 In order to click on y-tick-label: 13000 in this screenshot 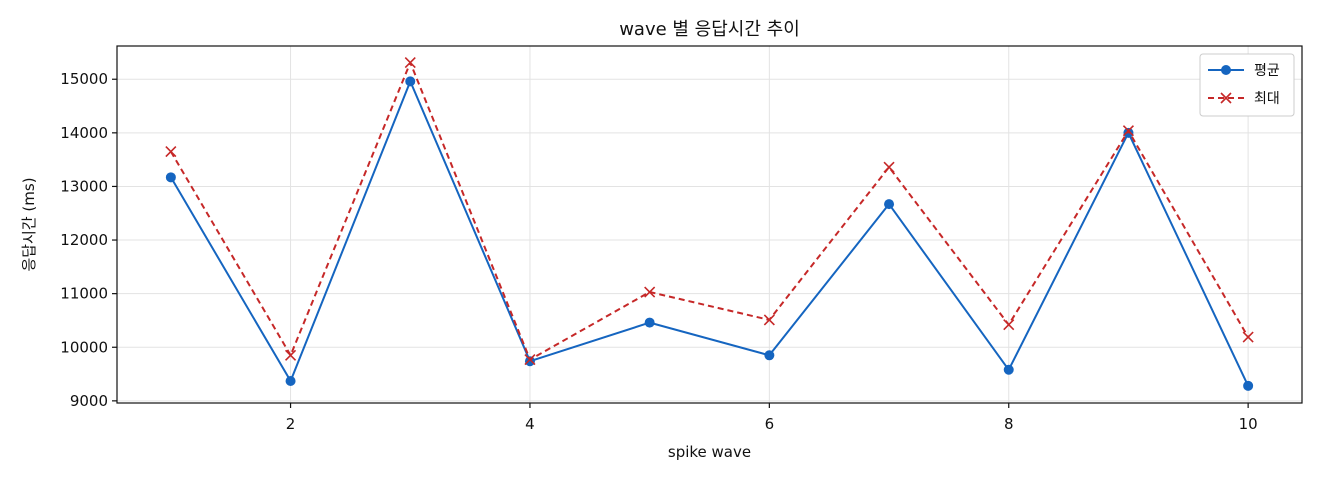, I will do `click(84, 186)`.